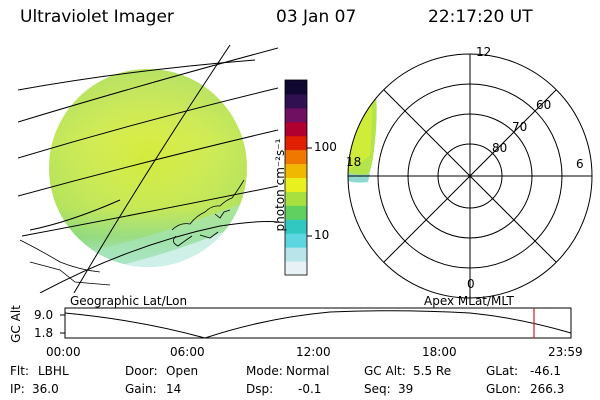 The image size is (600, 400). Describe the element at coordinates (44, 315) in the screenshot. I see `altitude-tick-high: 9.0` at that location.